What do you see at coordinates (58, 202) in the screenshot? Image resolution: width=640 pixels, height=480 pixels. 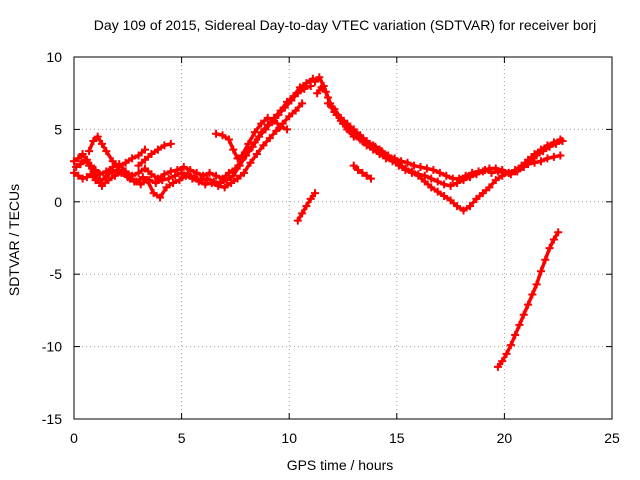 I see `y-tick-label: 0` at bounding box center [58, 202].